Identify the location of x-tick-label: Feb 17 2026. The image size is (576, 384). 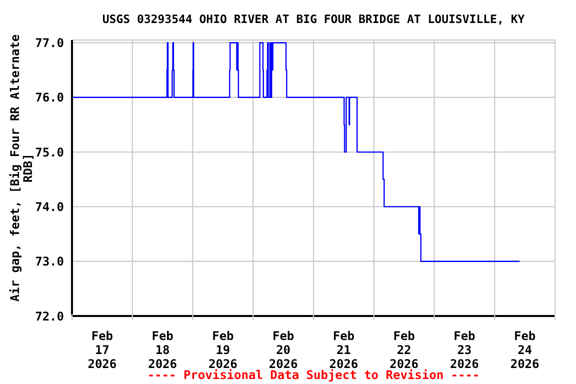
(102, 350).